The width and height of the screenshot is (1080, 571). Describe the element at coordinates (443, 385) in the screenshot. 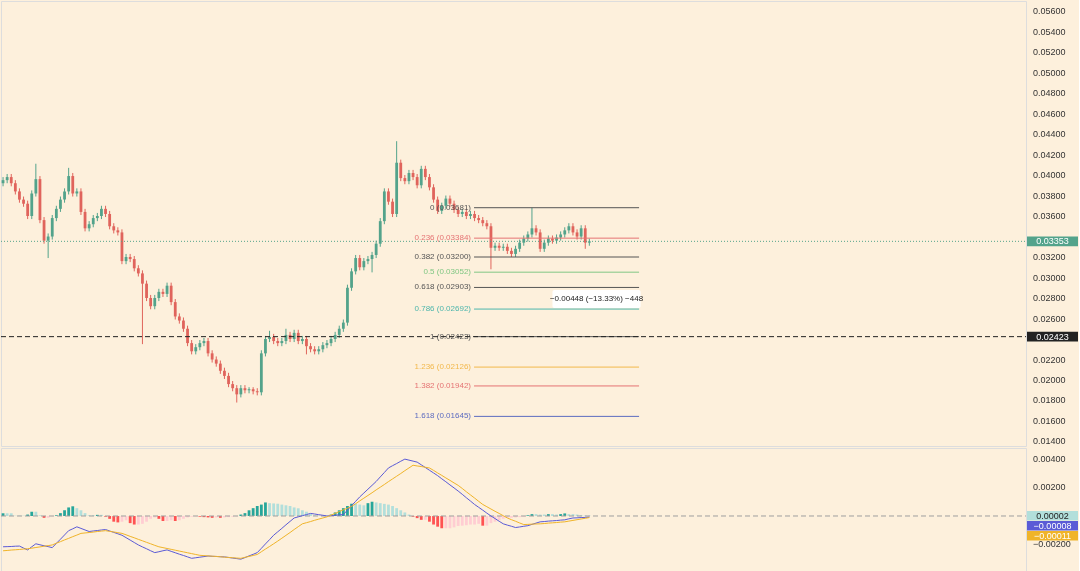

I see `ref-line-label: 1.382 (0.01942)` at that location.